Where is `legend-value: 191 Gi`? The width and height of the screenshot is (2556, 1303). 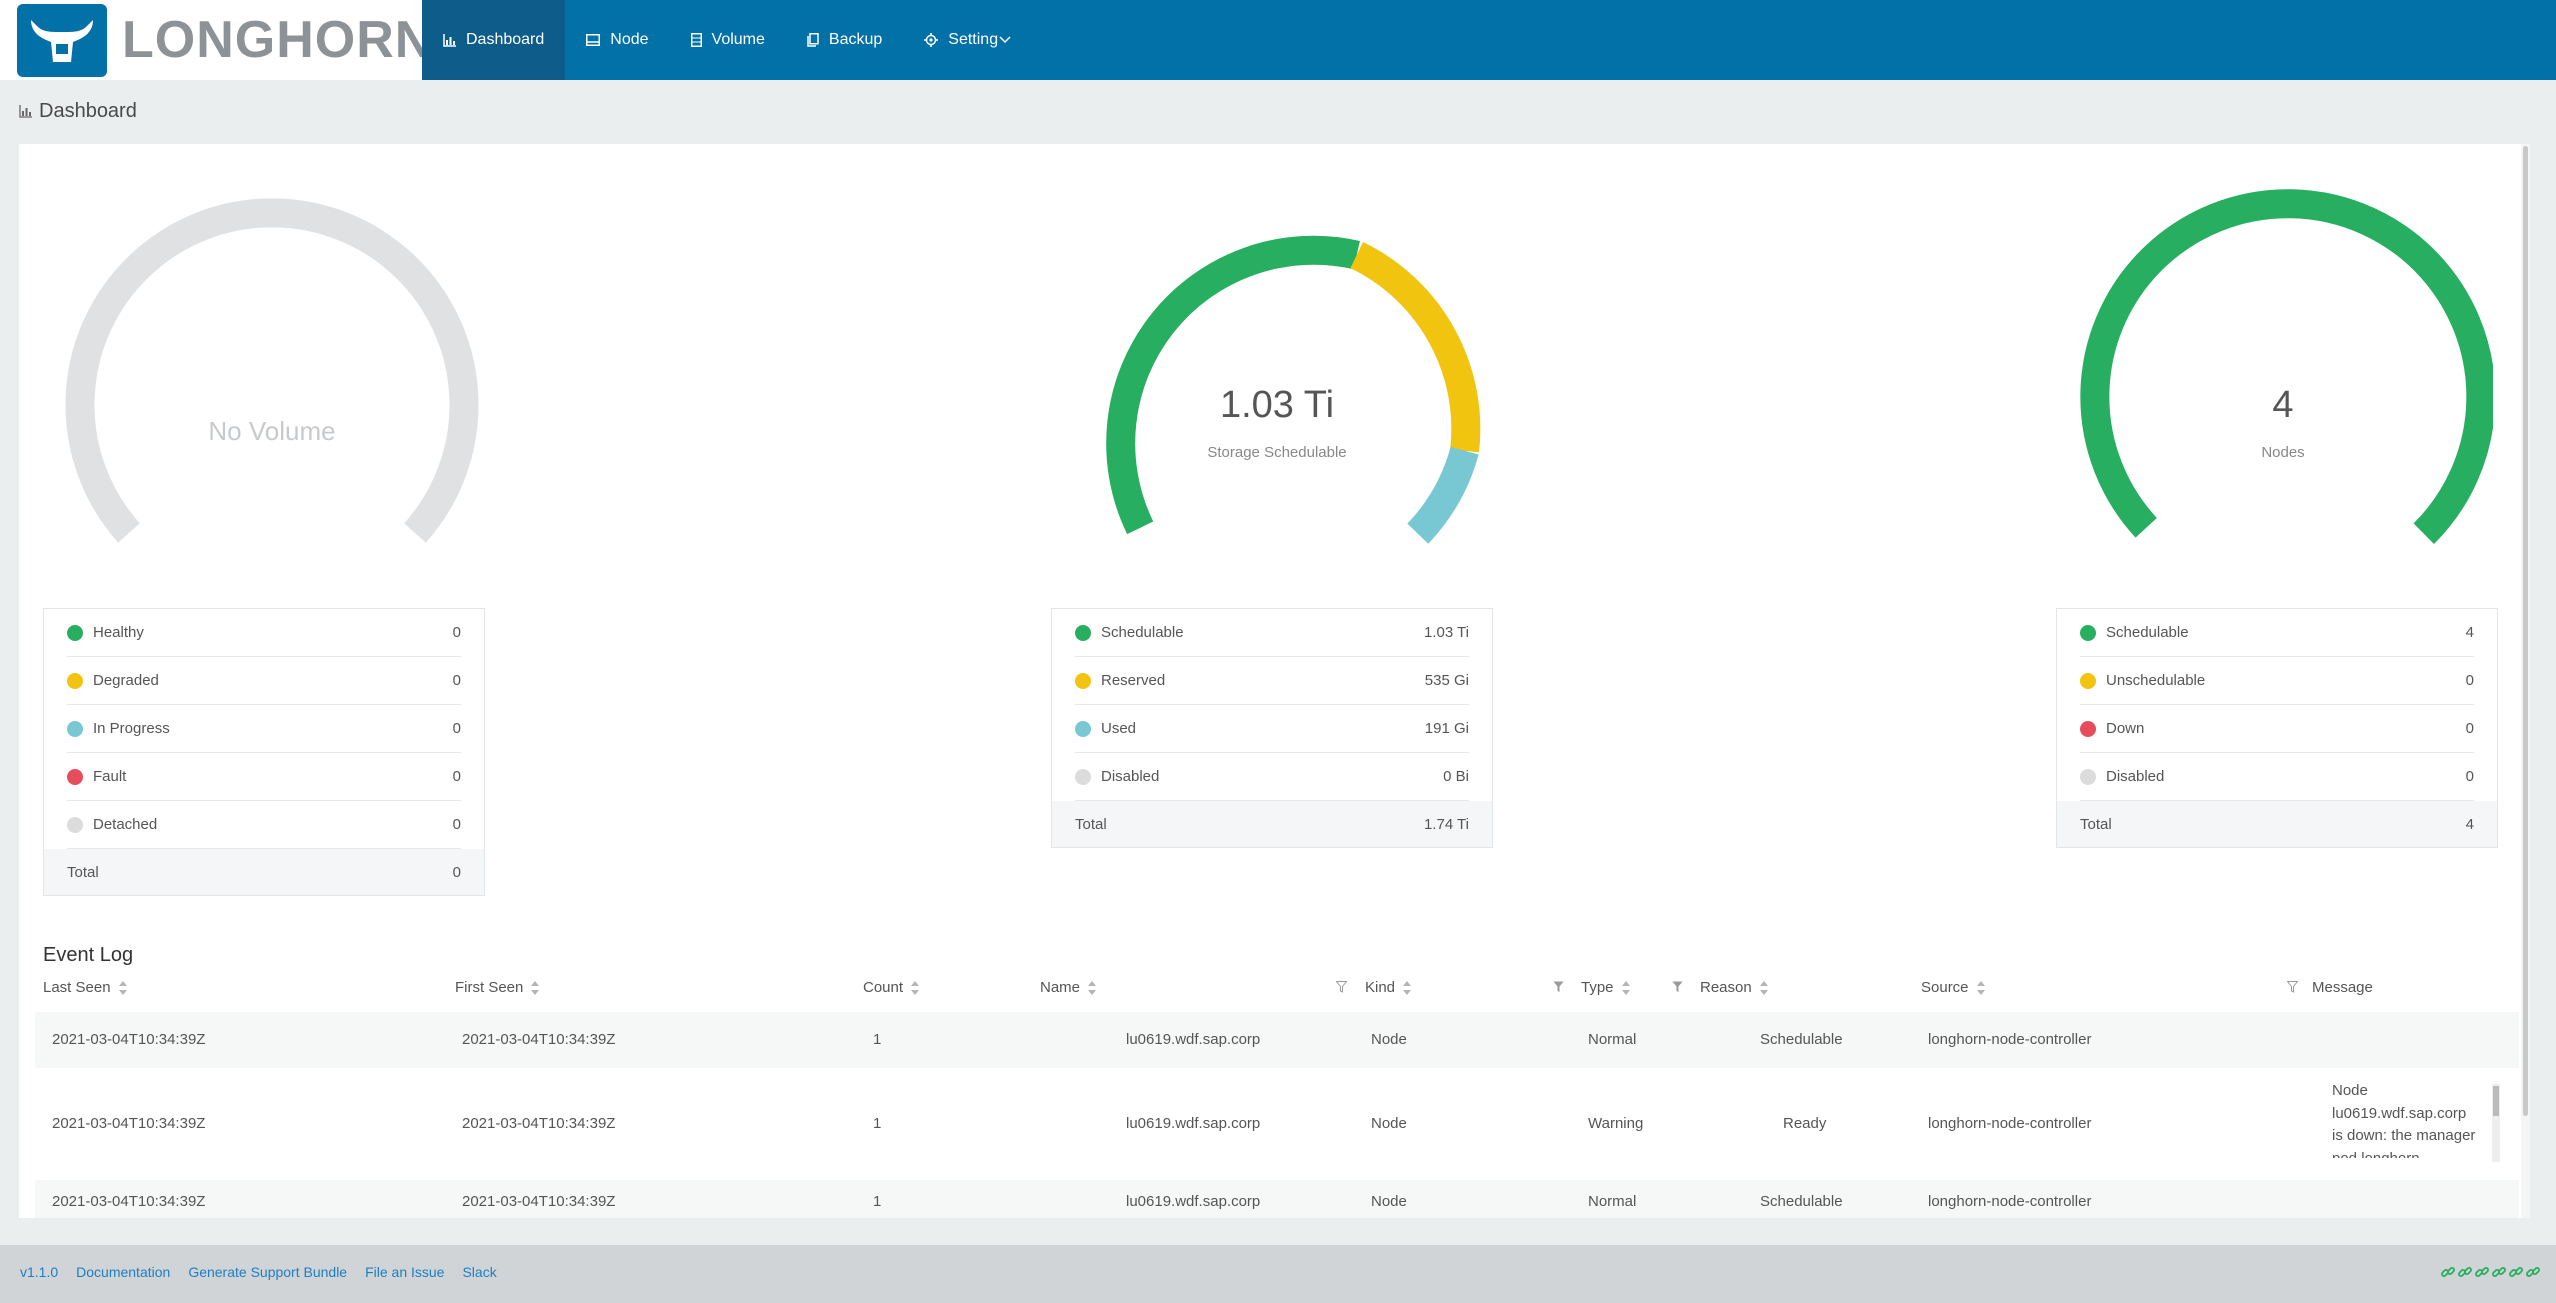
legend-value: 191 Gi is located at coordinates (1446, 728).